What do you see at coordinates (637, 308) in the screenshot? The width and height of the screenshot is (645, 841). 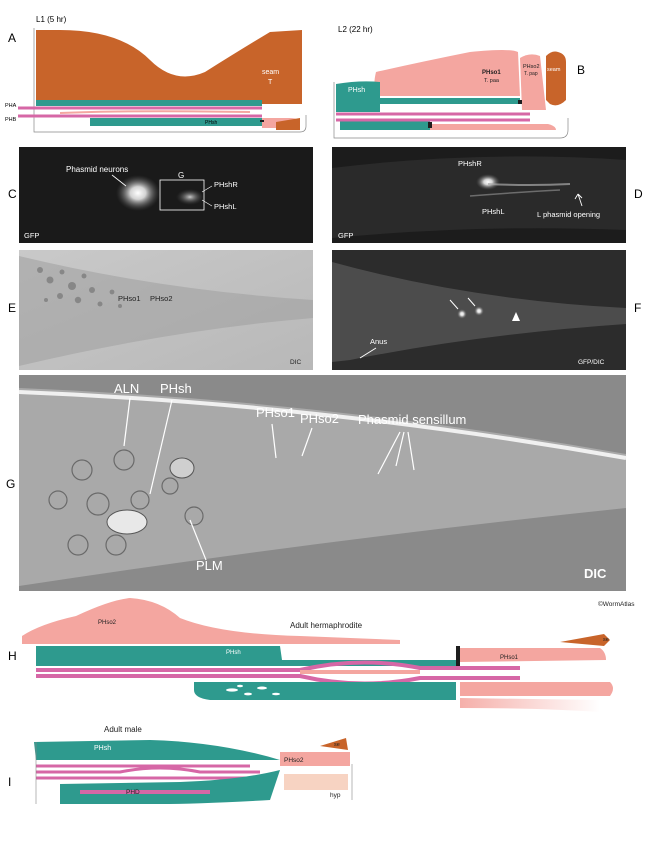 I see `panel-f-letter: F` at bounding box center [637, 308].